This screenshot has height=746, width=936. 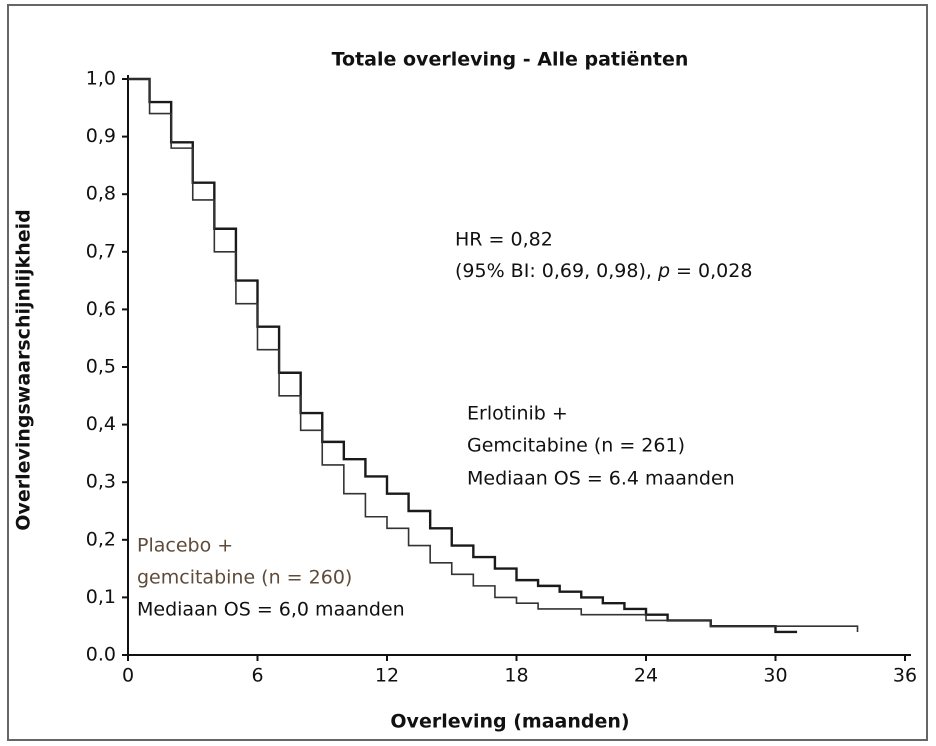 What do you see at coordinates (271, 610) in the screenshot?
I see `placebo-label: Mediaan OS = 6,0 maanden` at bounding box center [271, 610].